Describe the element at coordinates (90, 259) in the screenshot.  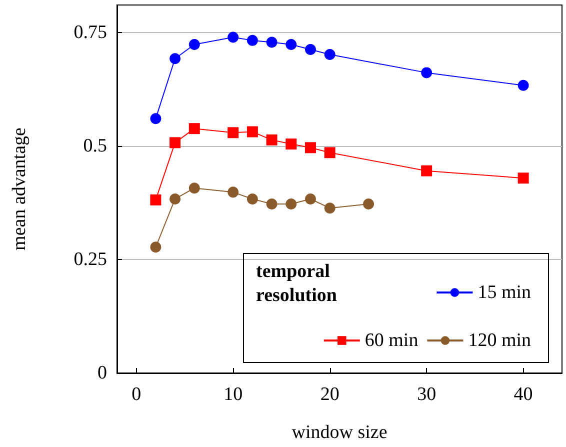
I see `y-tick-label: 0.25` at that location.